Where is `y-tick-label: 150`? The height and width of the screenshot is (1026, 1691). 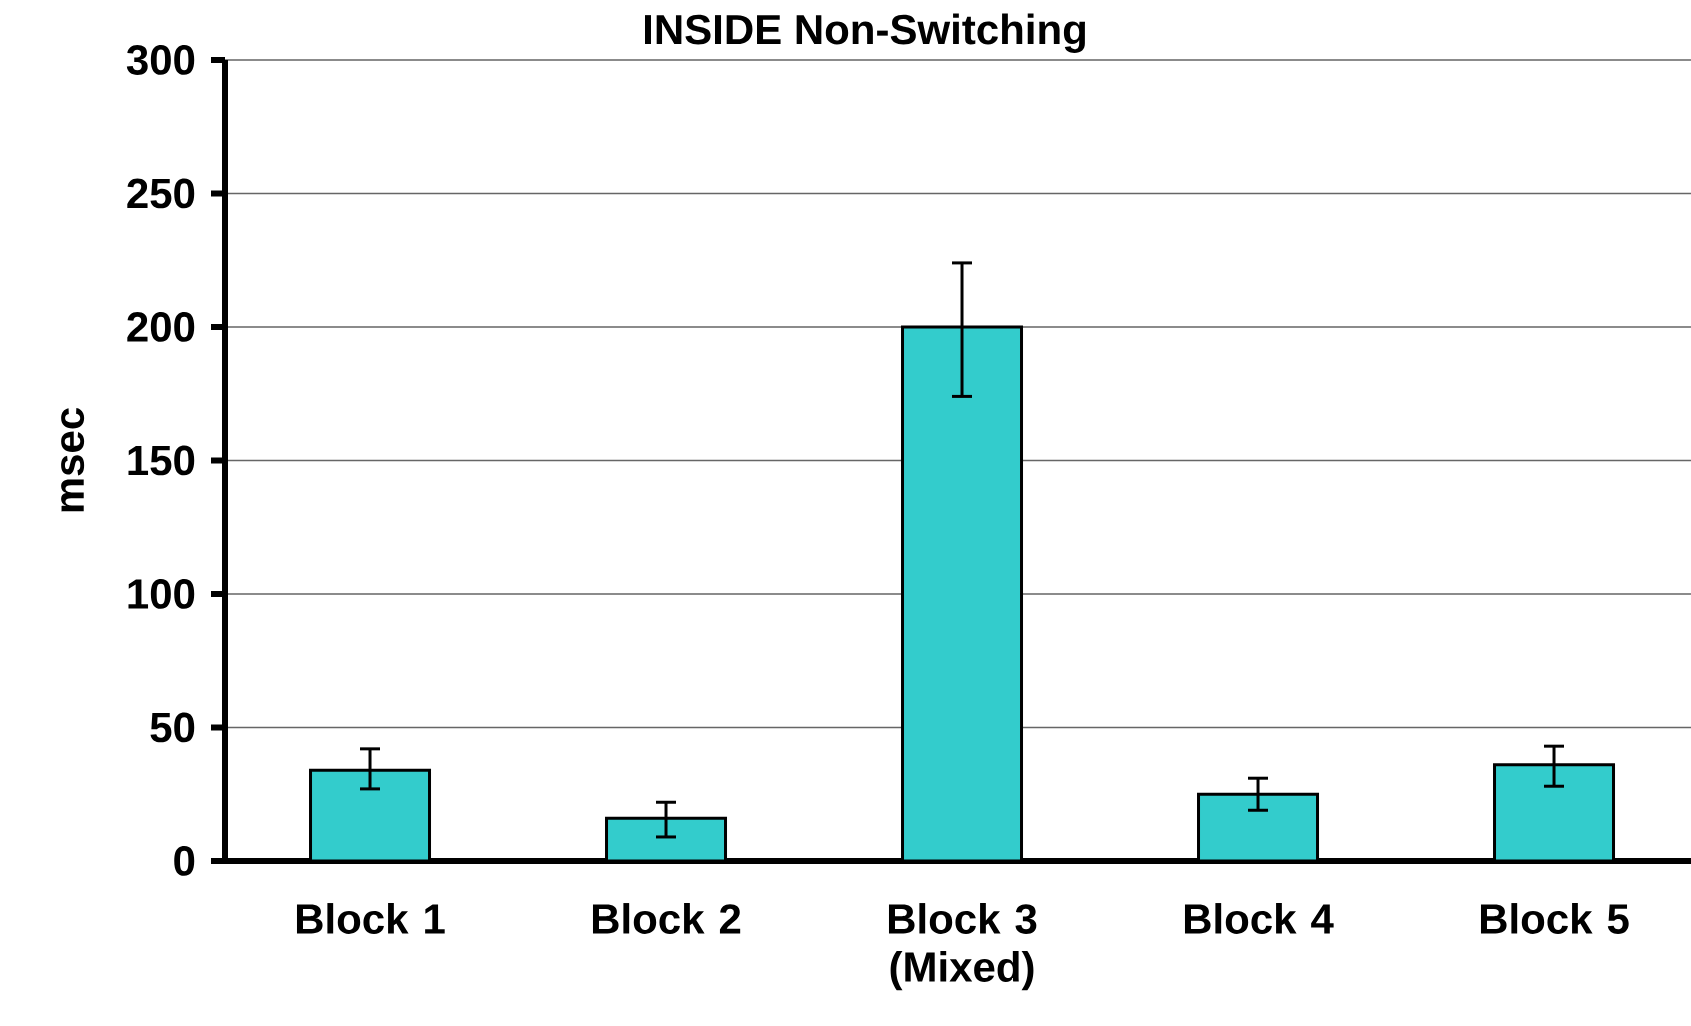
y-tick-label: 150 is located at coordinates (161, 460).